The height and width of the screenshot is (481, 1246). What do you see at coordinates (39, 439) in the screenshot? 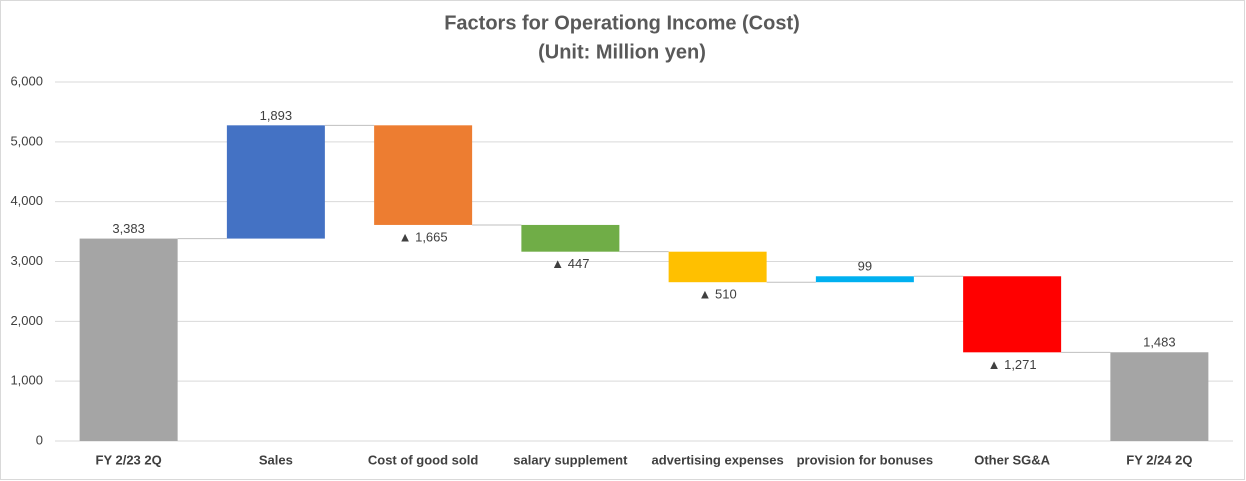
I see `y-tick-label: 0` at bounding box center [39, 439].